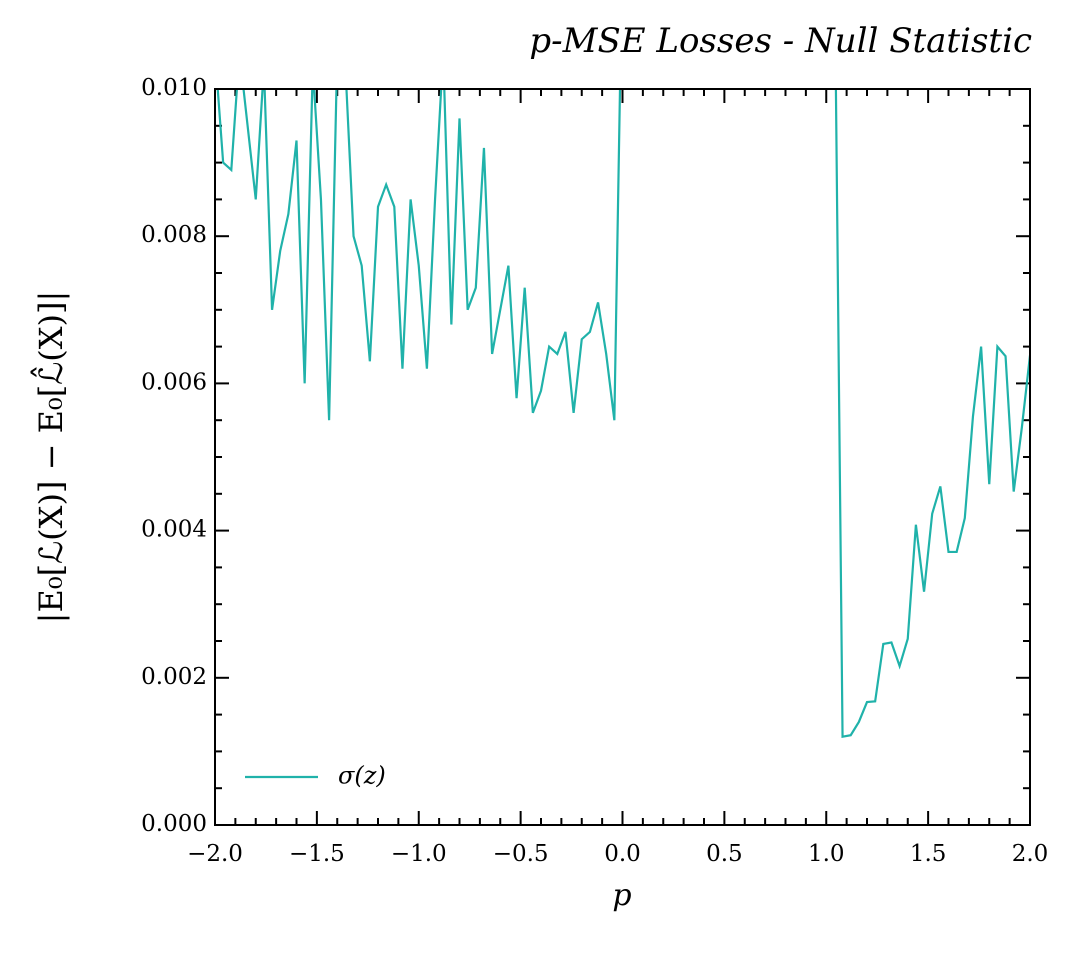 Image resolution: width=1082 pixels, height=957 pixels. Describe the element at coordinates (826, 854) in the screenshot. I see `x-tick-label: 1.0` at that location.